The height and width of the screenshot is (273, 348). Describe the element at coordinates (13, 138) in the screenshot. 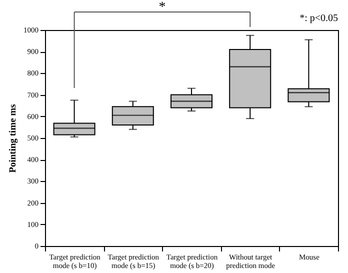

I see `y-axis-title: Pointing time ms` at that location.